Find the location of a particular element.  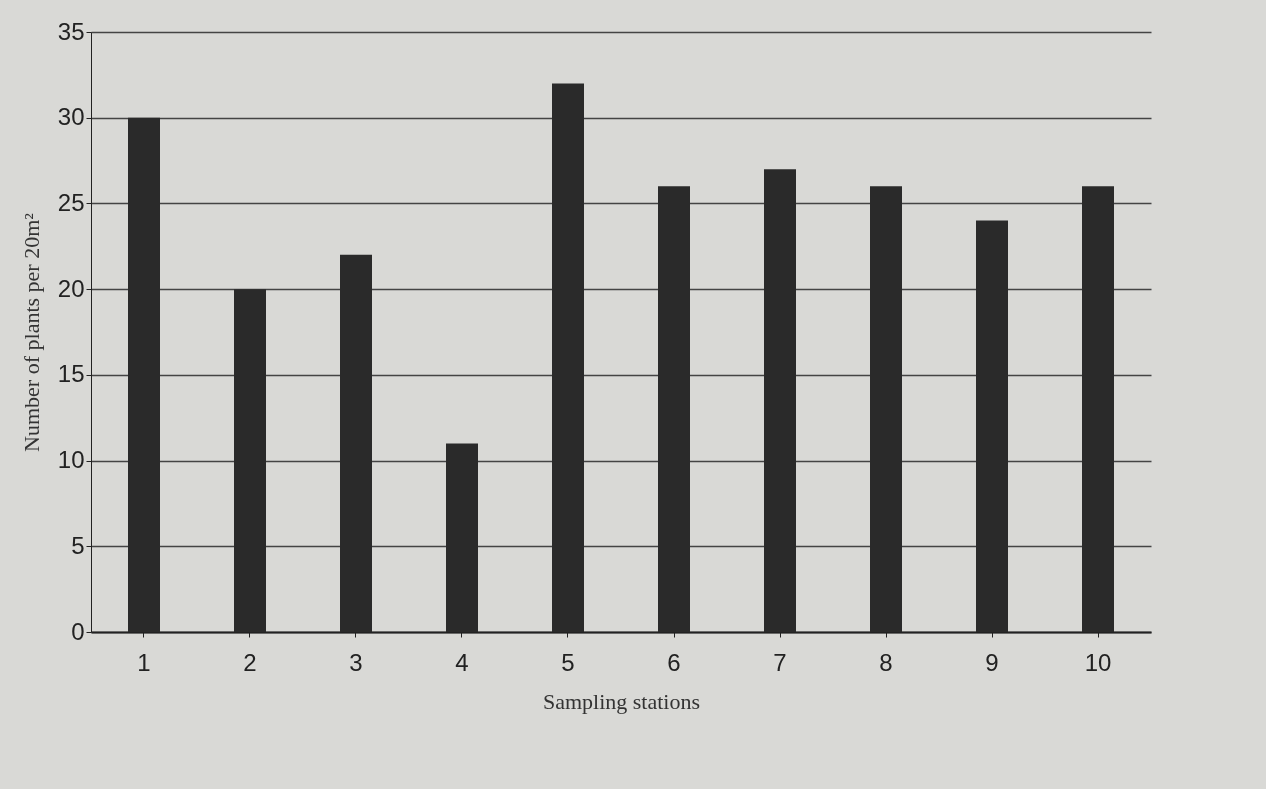

x-tick-label: 3 is located at coordinates (356, 662).